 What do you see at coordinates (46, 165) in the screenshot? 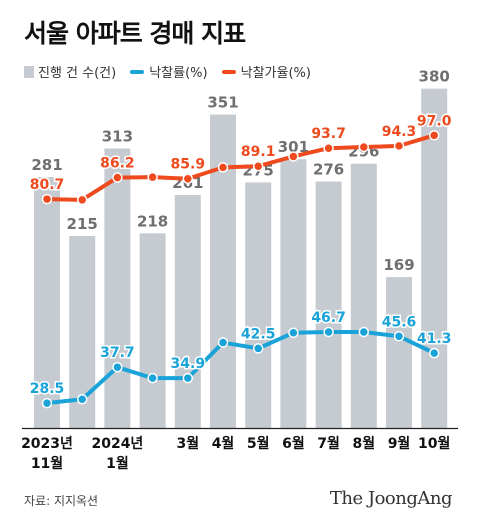
I see `bar-value-label-0: 281` at bounding box center [46, 165].